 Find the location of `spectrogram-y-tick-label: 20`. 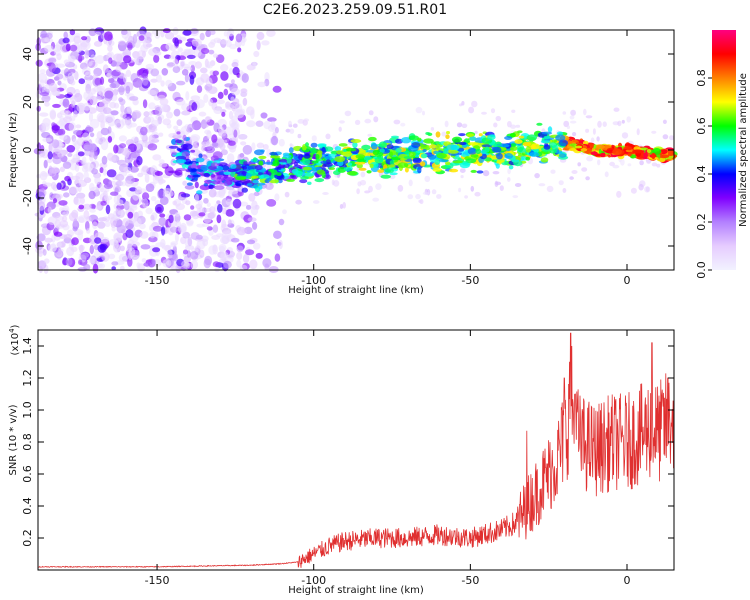

spectrogram-y-tick-label: 20 is located at coordinates (27, 102).